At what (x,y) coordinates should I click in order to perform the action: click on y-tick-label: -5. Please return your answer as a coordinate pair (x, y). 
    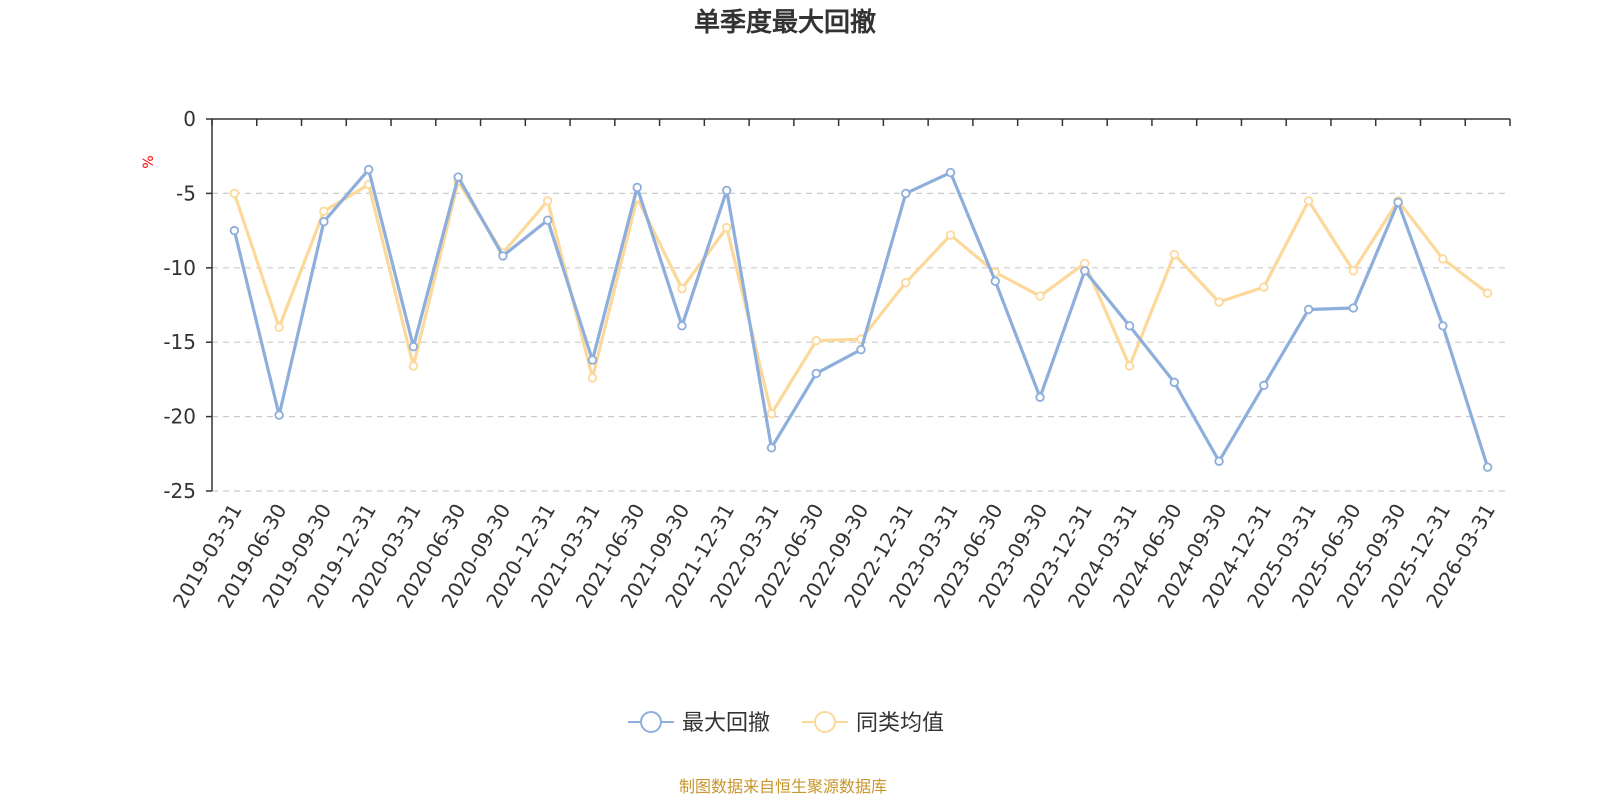
    Looking at the image, I should click on (186, 193).